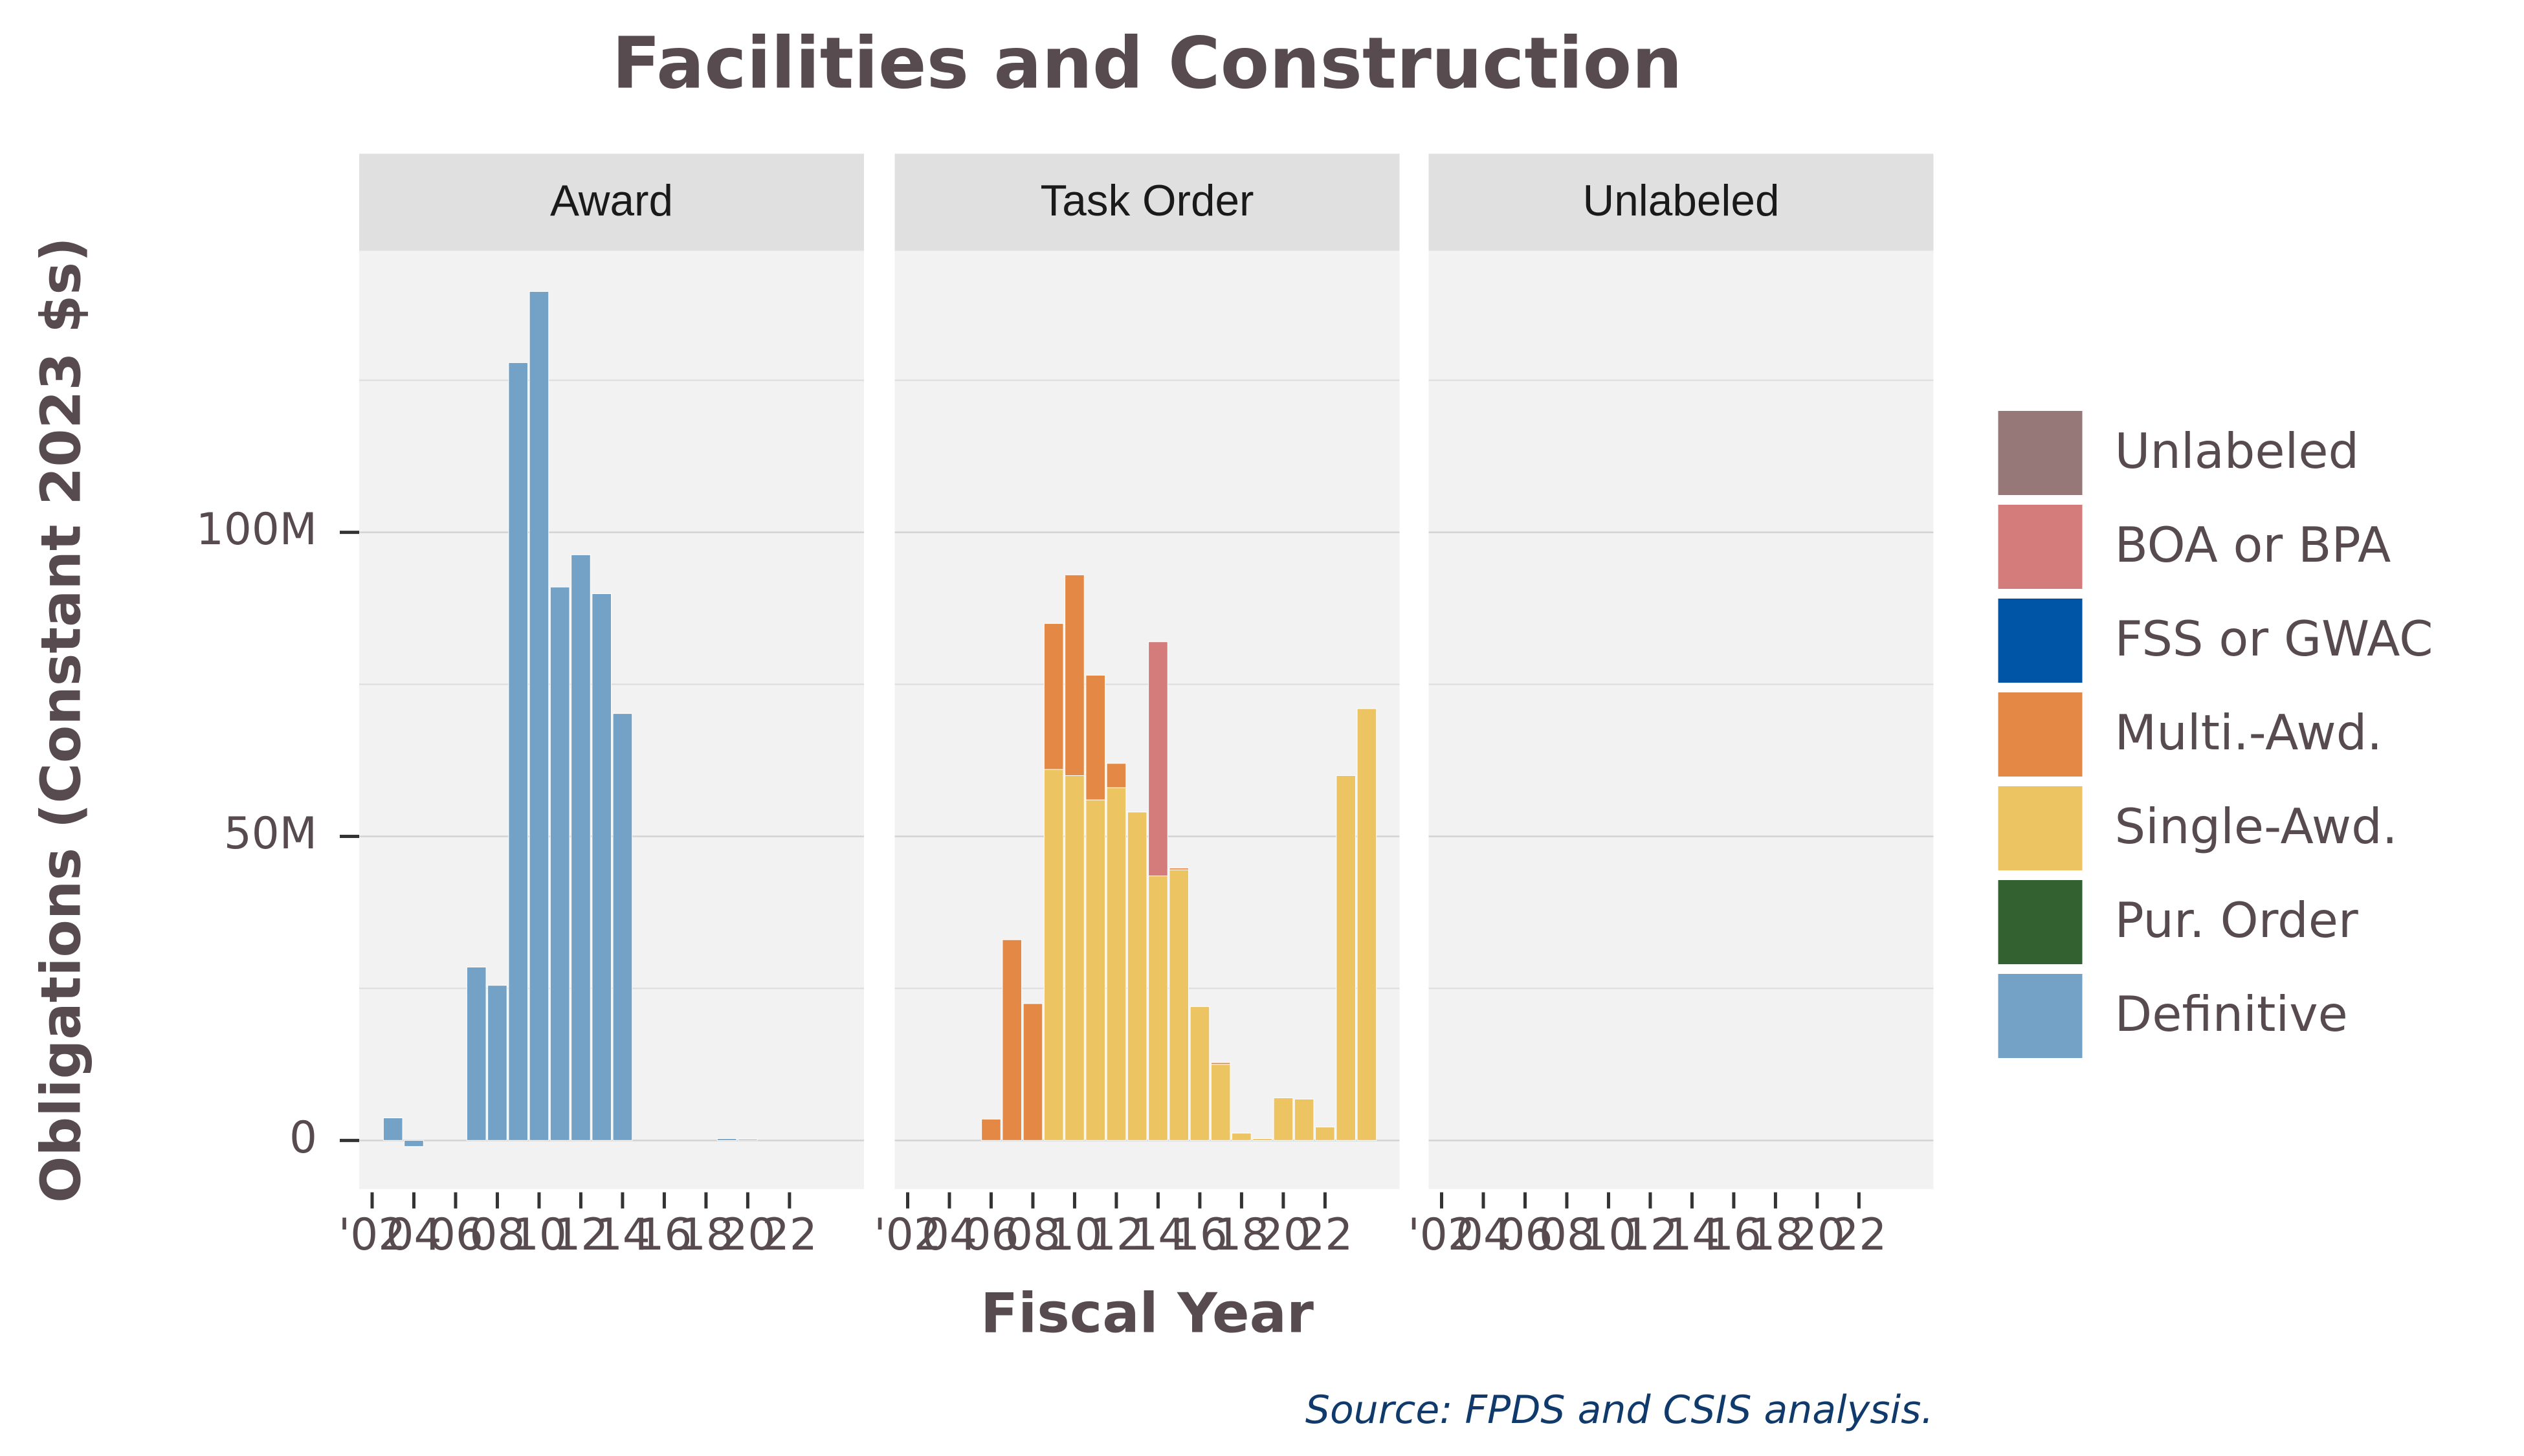 This screenshot has height=1456, width=2524. Describe the element at coordinates (61, 720) in the screenshot. I see `y-axis-title: Obligations (Constant 2023 $s)` at that location.